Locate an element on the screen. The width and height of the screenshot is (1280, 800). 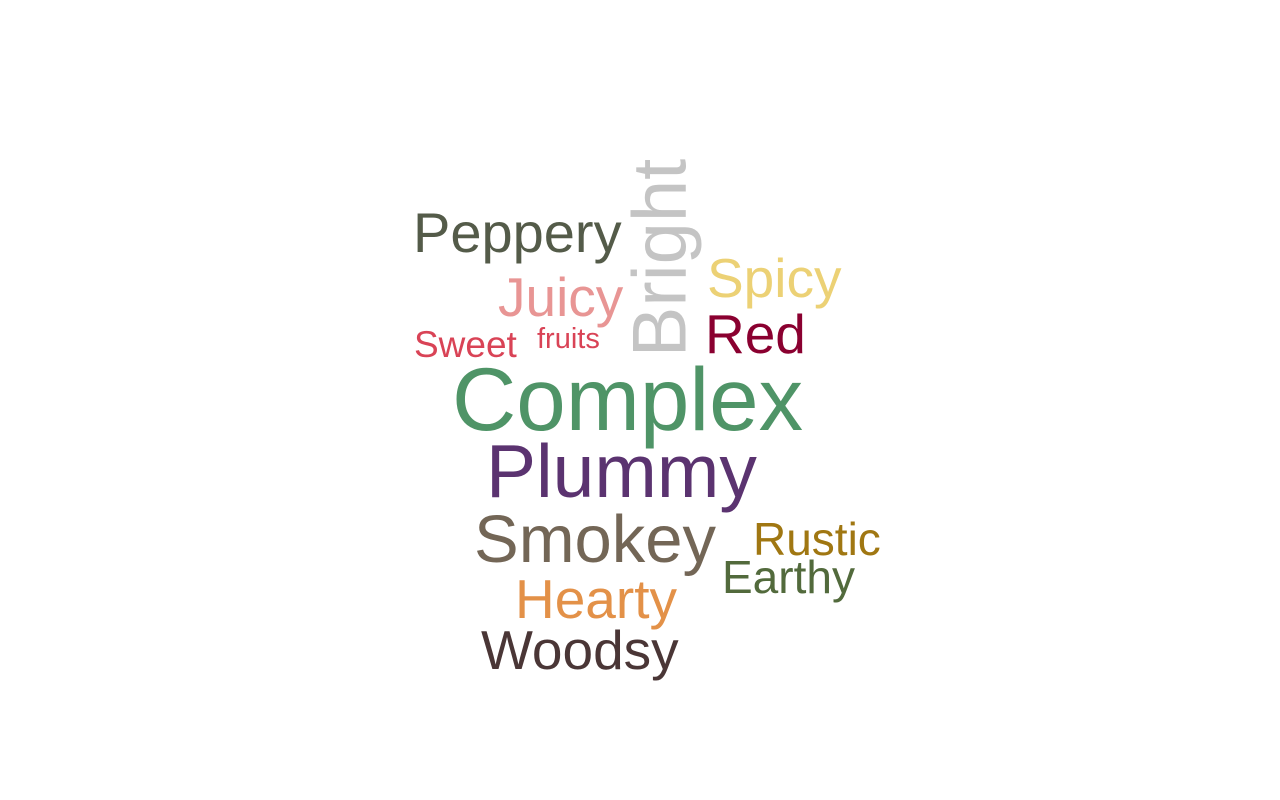
word-woodsy: Woodsy is located at coordinates (580, 650).